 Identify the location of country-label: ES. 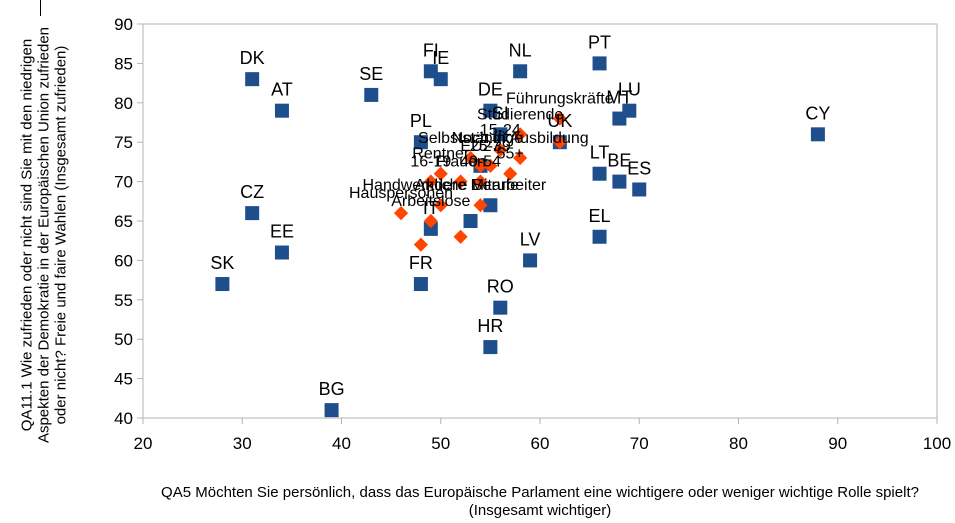
(639, 168).